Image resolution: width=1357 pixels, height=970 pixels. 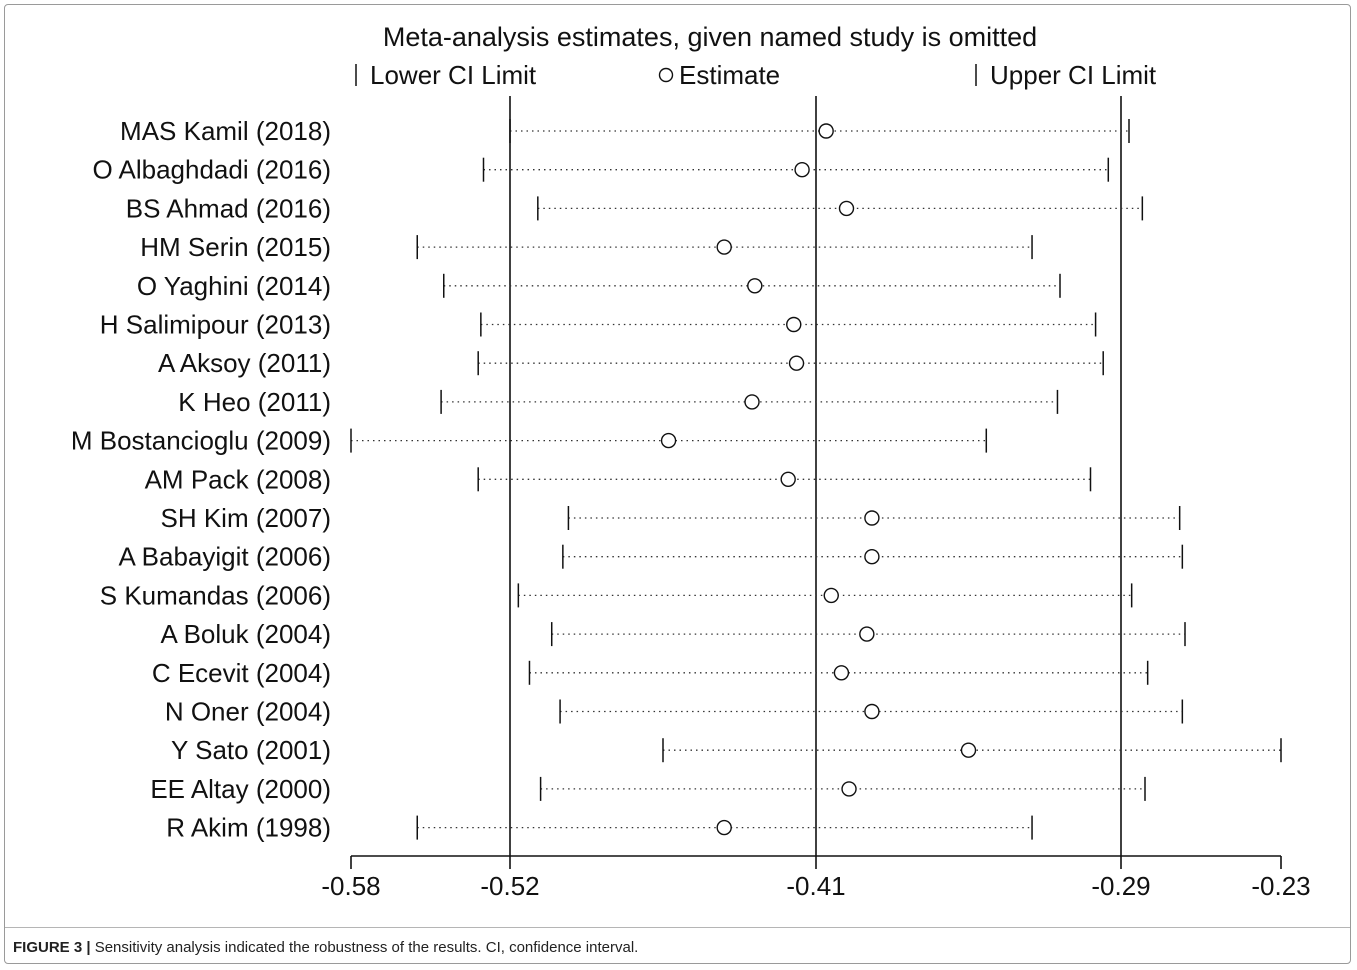 I want to click on x-tick-label: -0.41, so click(x=815, y=886).